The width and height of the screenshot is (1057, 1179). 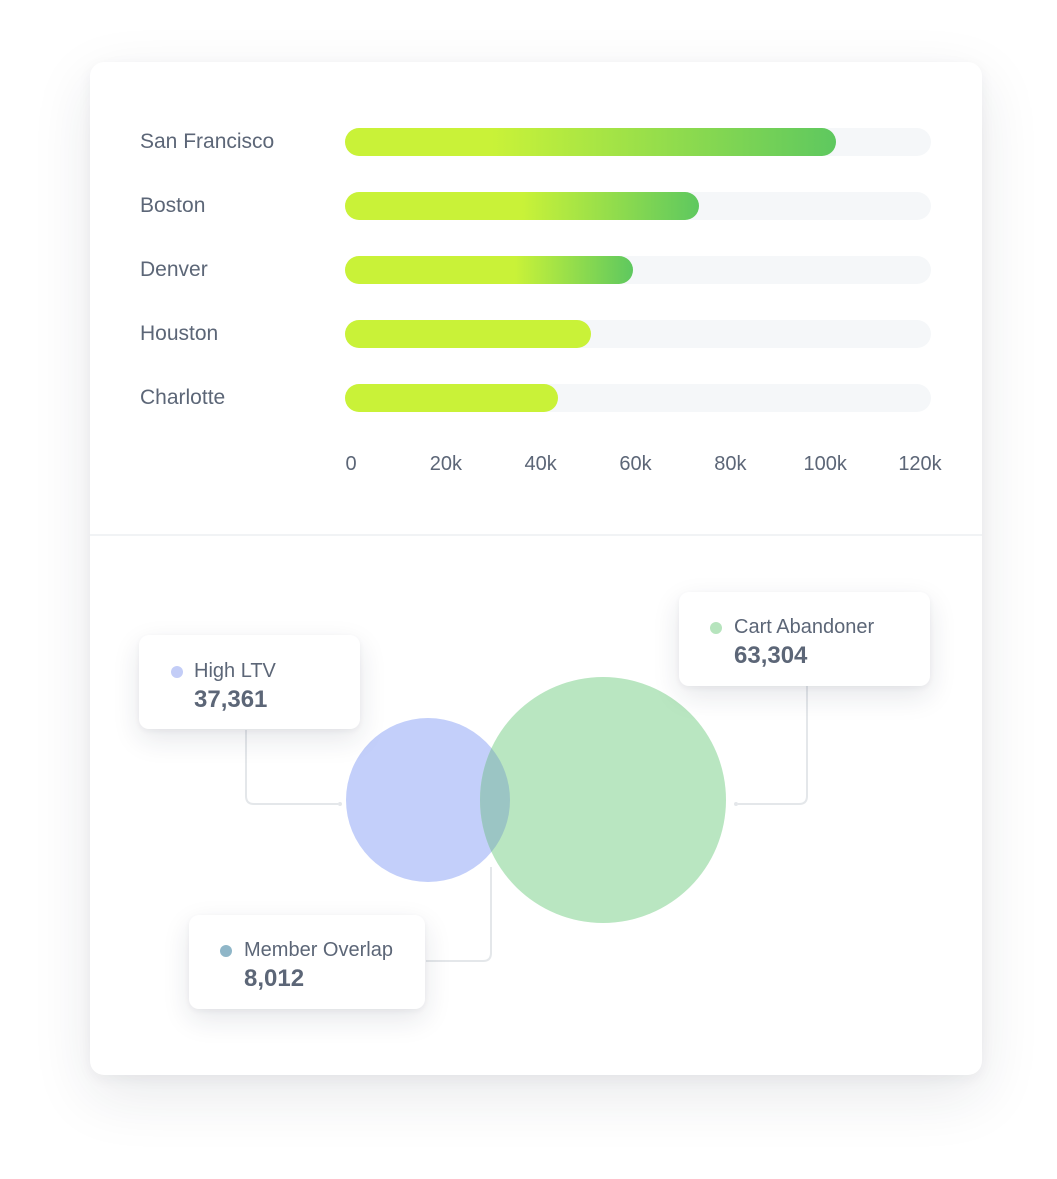 What do you see at coordinates (235, 671) in the screenshot?
I see `high-ltv-label: High LTV` at bounding box center [235, 671].